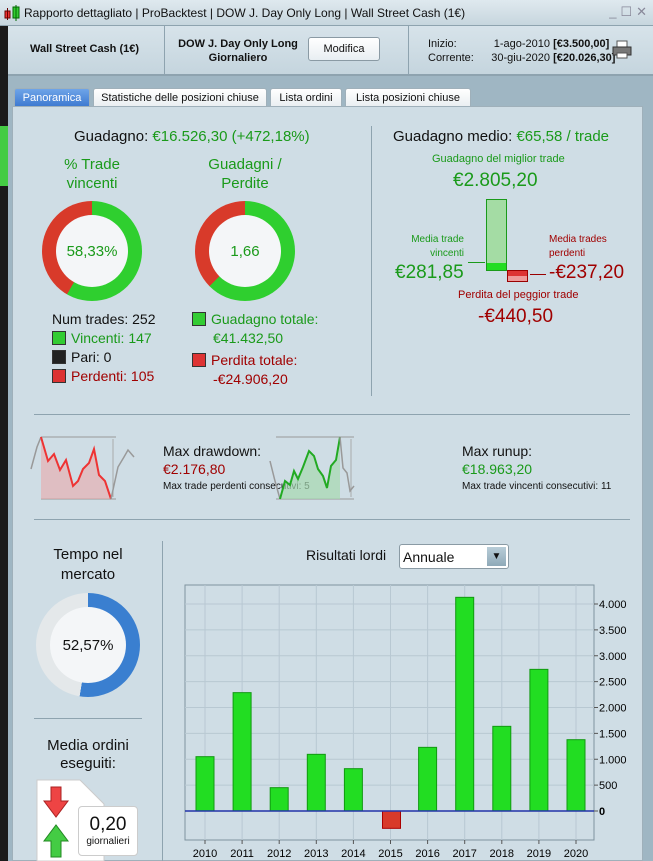 The height and width of the screenshot is (861, 653). What do you see at coordinates (497, 451) in the screenshot?
I see `runup-title: Max runup:` at bounding box center [497, 451].